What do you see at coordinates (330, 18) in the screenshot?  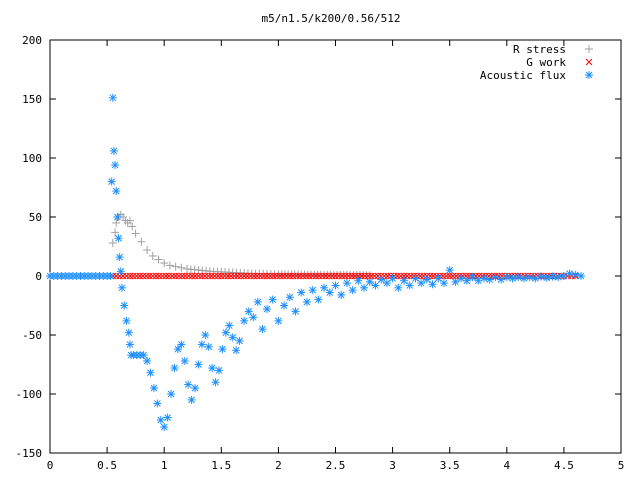 I see `chart-title: m5/n1.5/k200/0.56/512` at bounding box center [330, 18].